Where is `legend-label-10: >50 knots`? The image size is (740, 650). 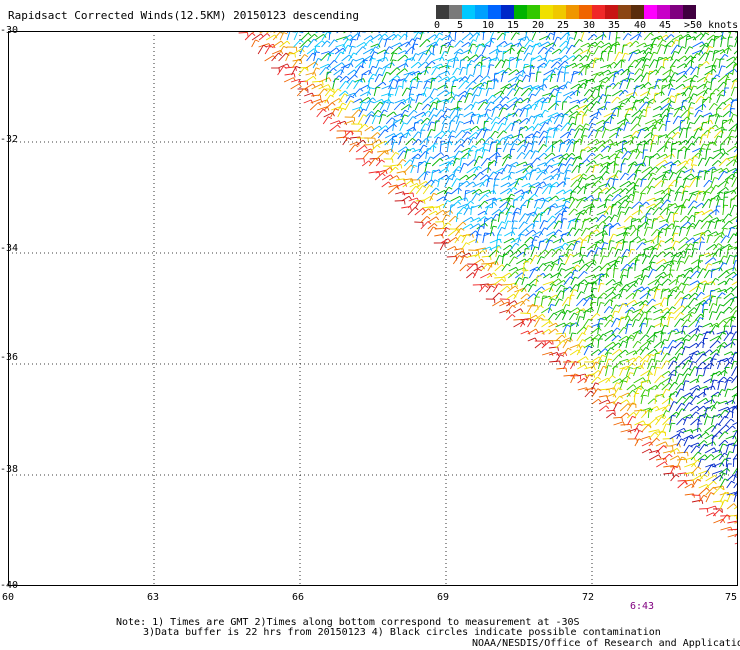
legend-label-10: >50 knots is located at coordinates (711, 25).